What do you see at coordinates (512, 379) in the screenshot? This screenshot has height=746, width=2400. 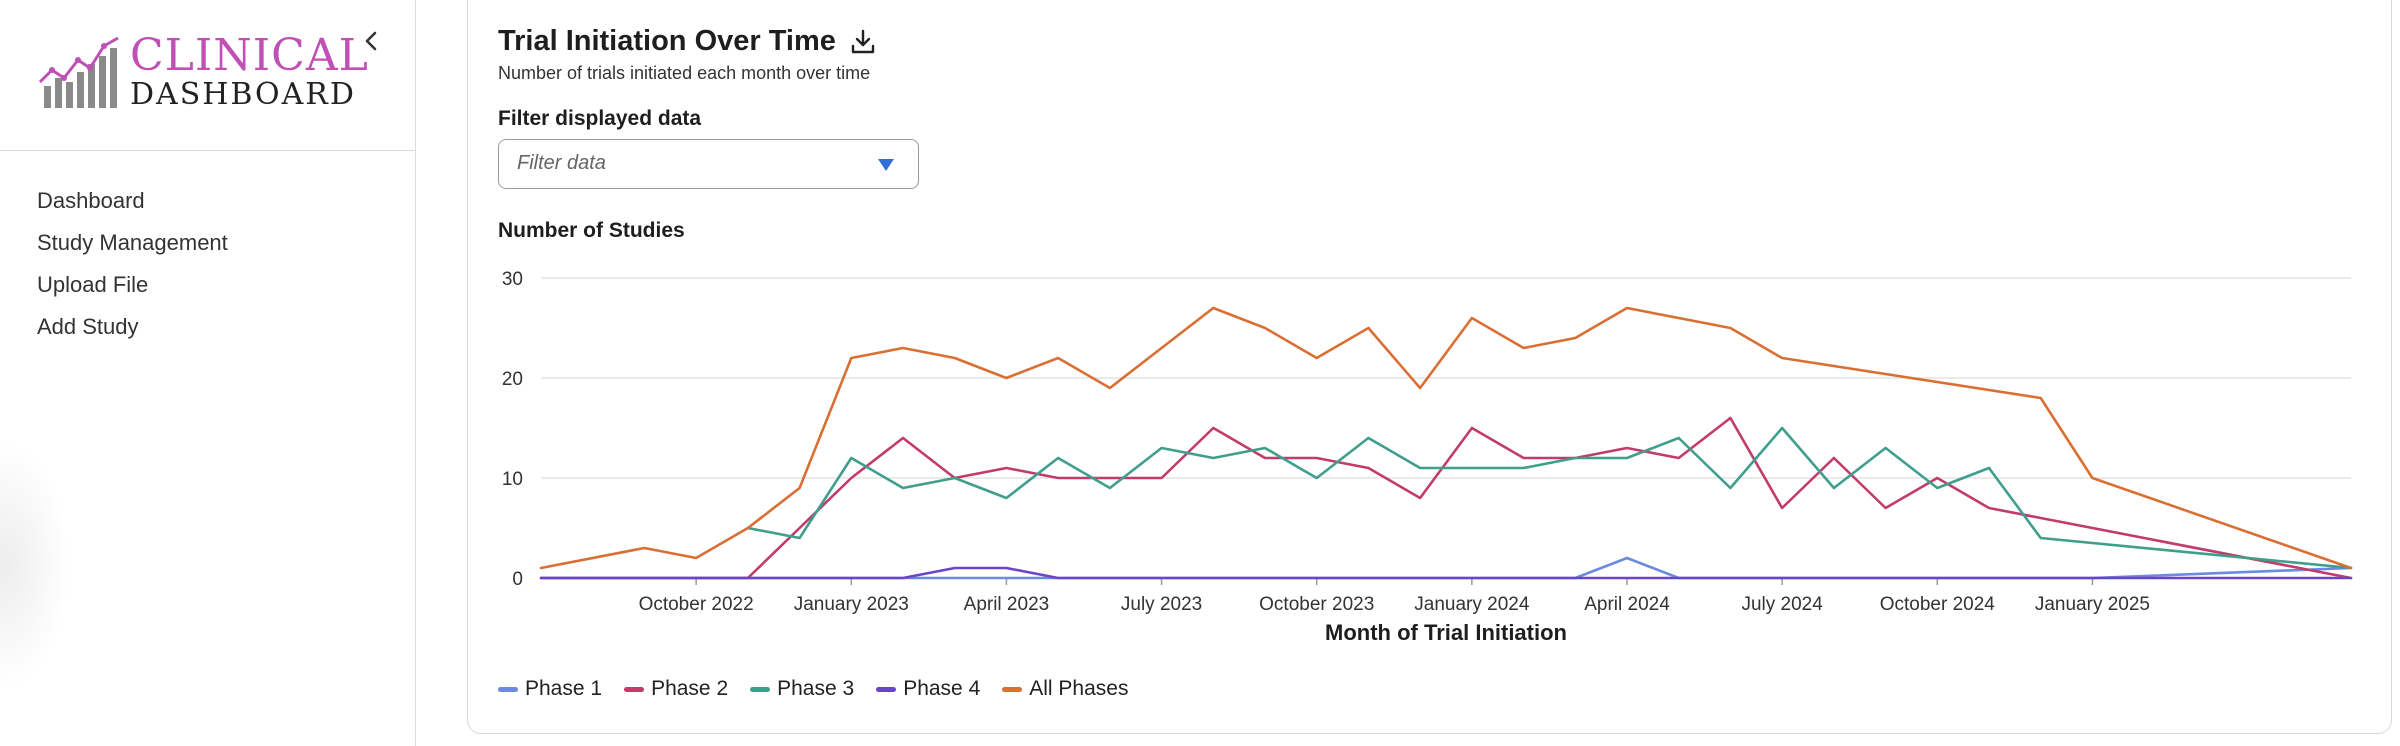 I see `y-tick-label: 20` at bounding box center [512, 379].